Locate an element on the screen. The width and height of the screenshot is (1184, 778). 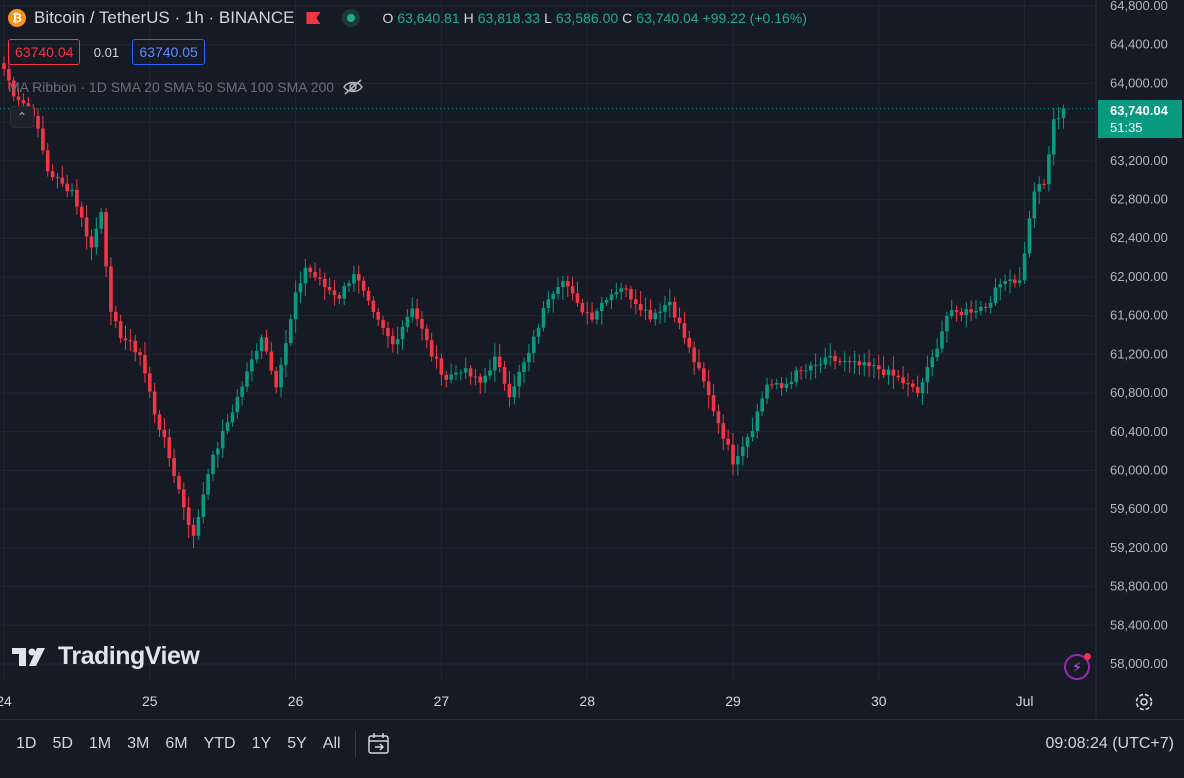
range-button-1y: 1Y is located at coordinates (261, 743).